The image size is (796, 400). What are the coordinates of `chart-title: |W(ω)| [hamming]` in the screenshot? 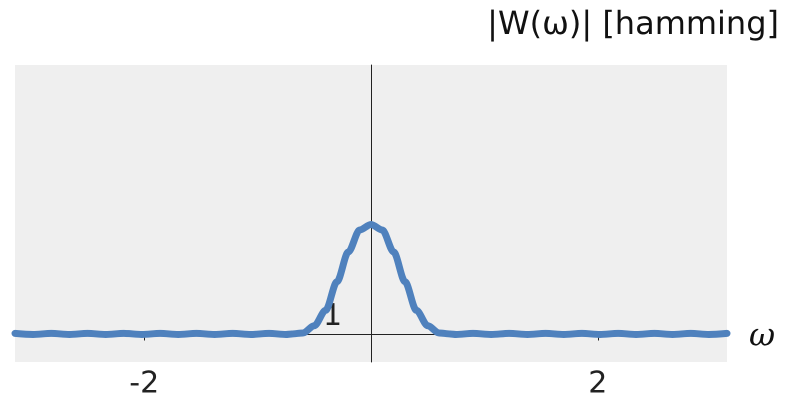 It's located at (633, 23).